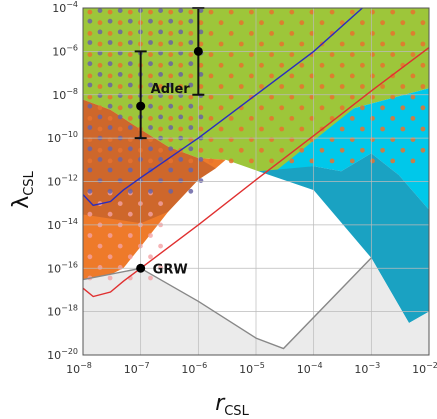  I want to click on y-tick-8: 10−4, so click(65, 7).